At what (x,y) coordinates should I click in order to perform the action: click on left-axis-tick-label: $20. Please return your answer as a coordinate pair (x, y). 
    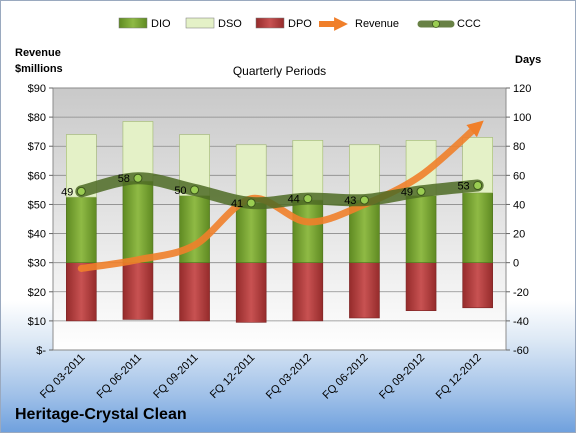
    Looking at the image, I should click on (37, 293).